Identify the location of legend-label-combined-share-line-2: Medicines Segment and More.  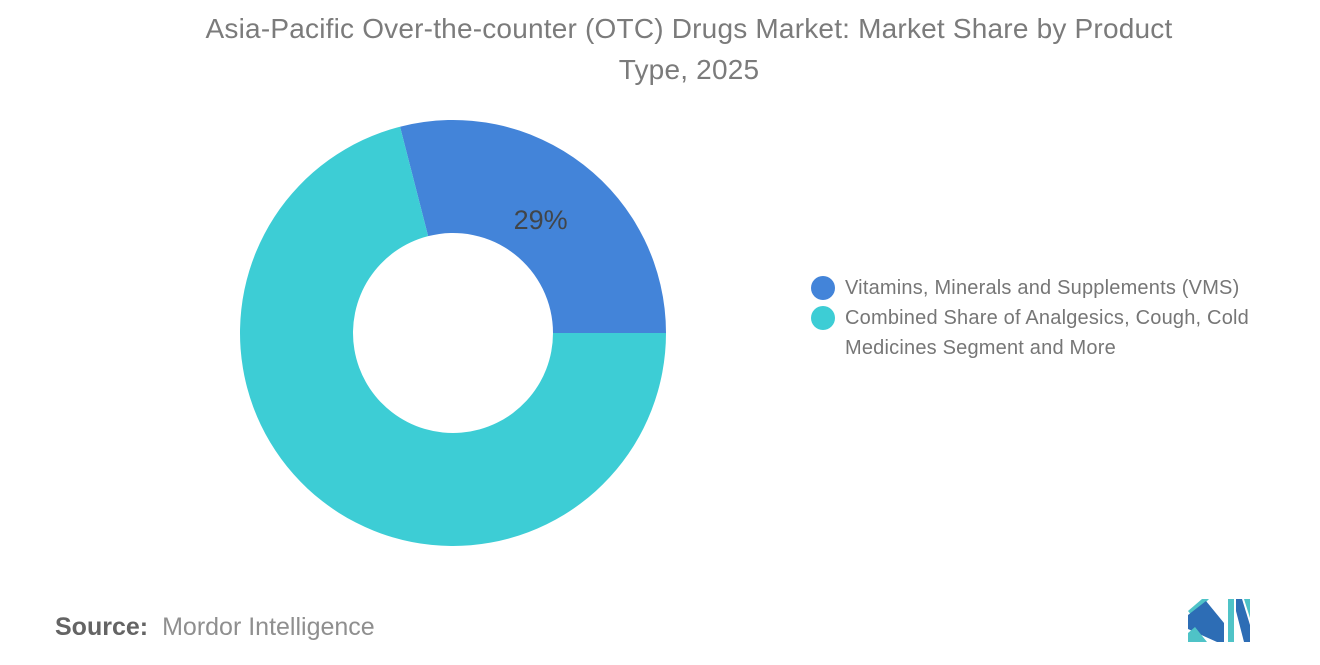
(980, 348).